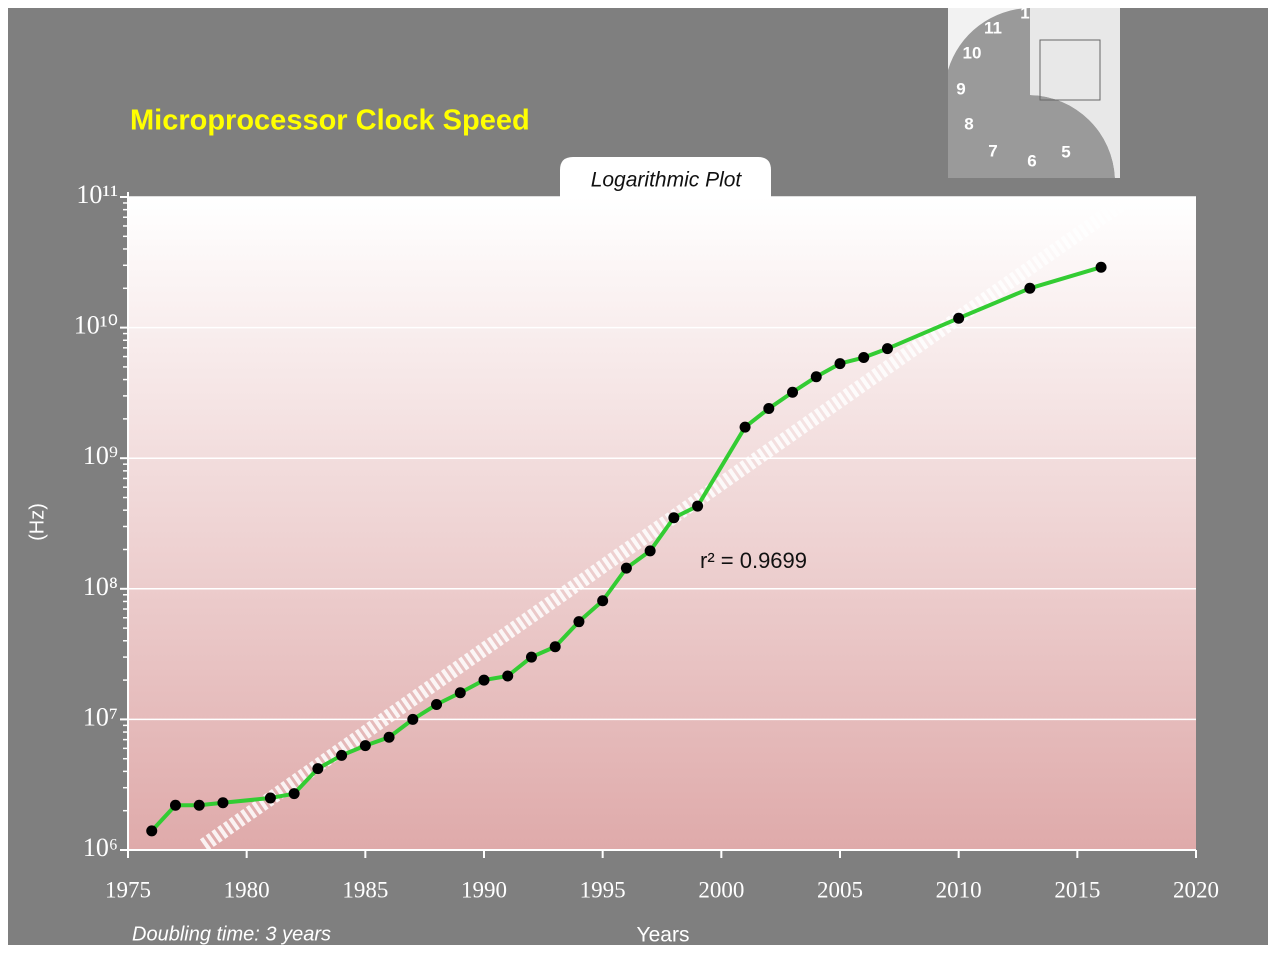 The width and height of the screenshot is (1276, 953). What do you see at coordinates (753, 560) in the screenshot?
I see `r-squared: r² = 0.9699` at bounding box center [753, 560].